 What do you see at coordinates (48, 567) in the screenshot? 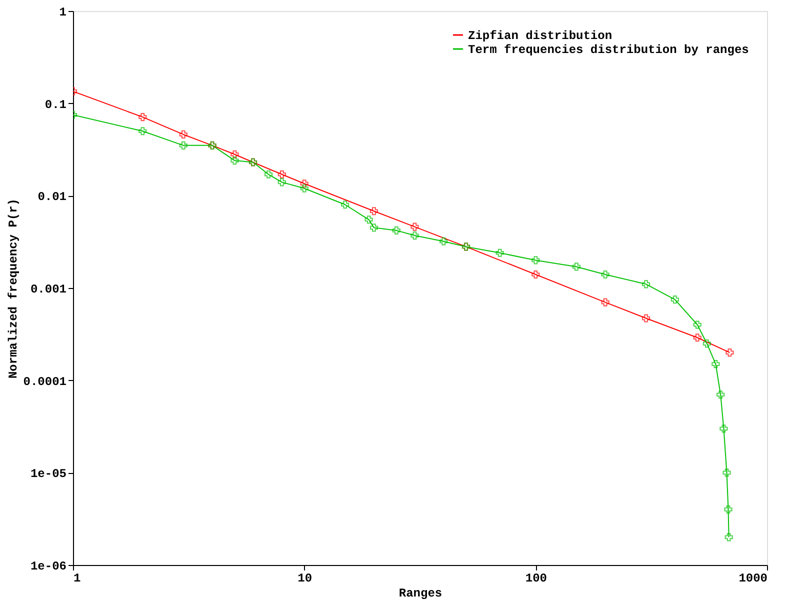
I see `y-tick-label: 1e-06` at bounding box center [48, 567].